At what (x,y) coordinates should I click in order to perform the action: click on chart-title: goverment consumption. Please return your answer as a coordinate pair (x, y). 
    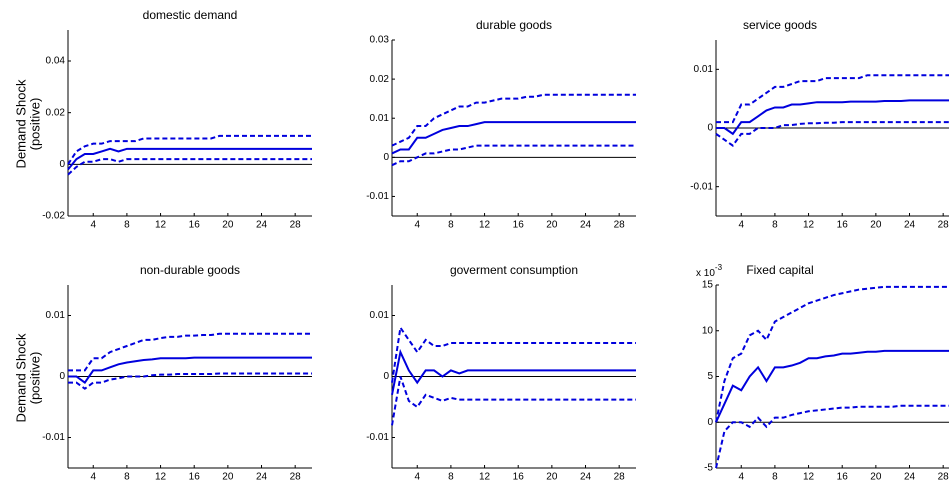
    Looking at the image, I should click on (514, 270).